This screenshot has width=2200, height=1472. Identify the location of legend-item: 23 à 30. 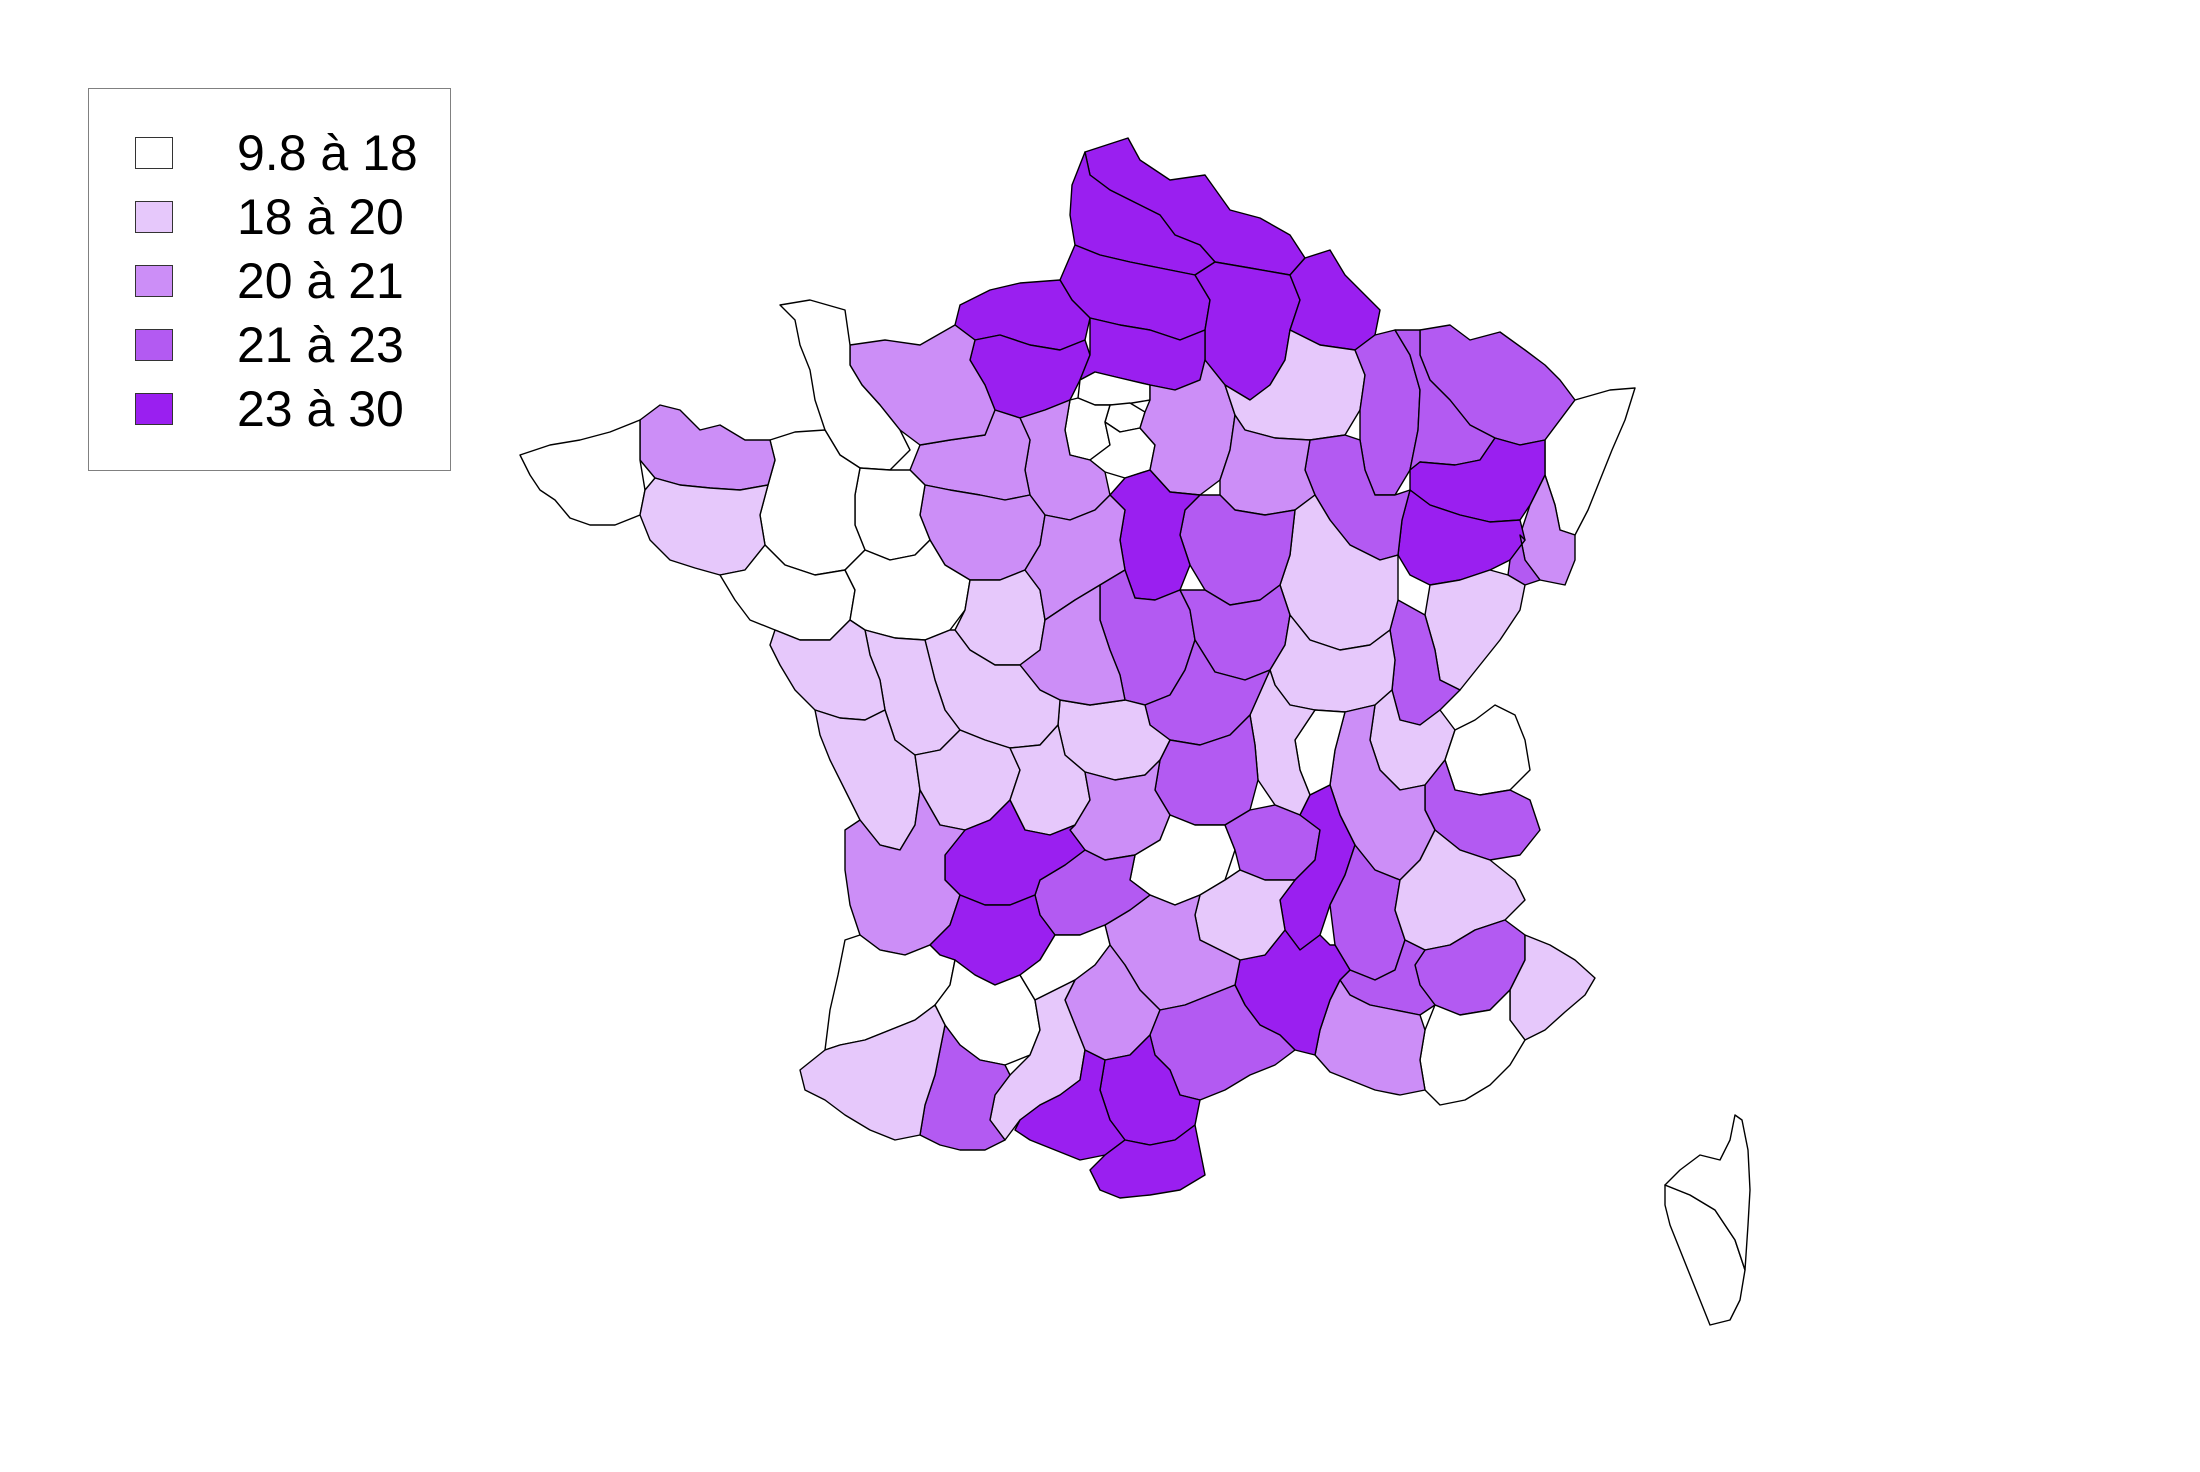
(269, 409).